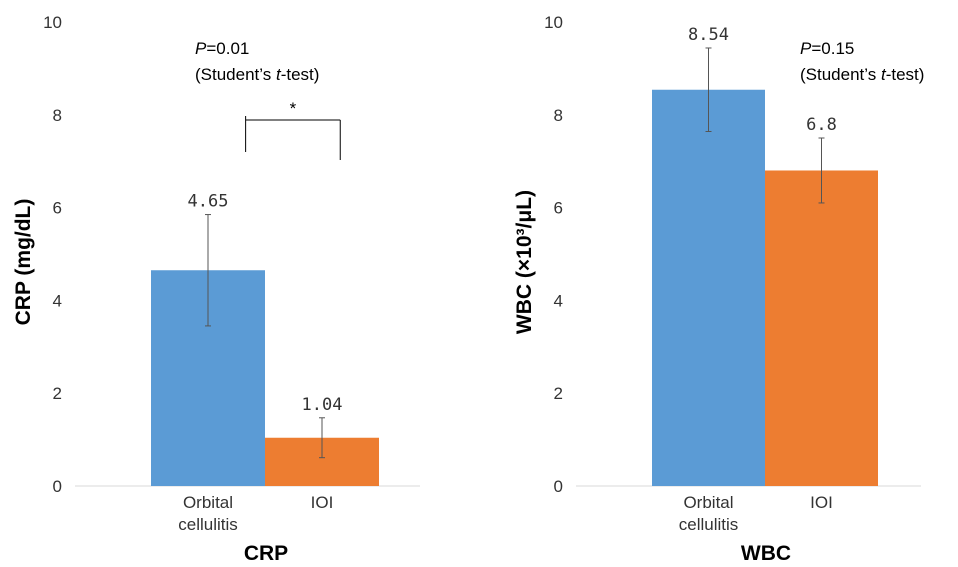 The height and width of the screenshot is (567, 958). What do you see at coordinates (322, 405) in the screenshot?
I see `data-label: 1.04` at bounding box center [322, 405].